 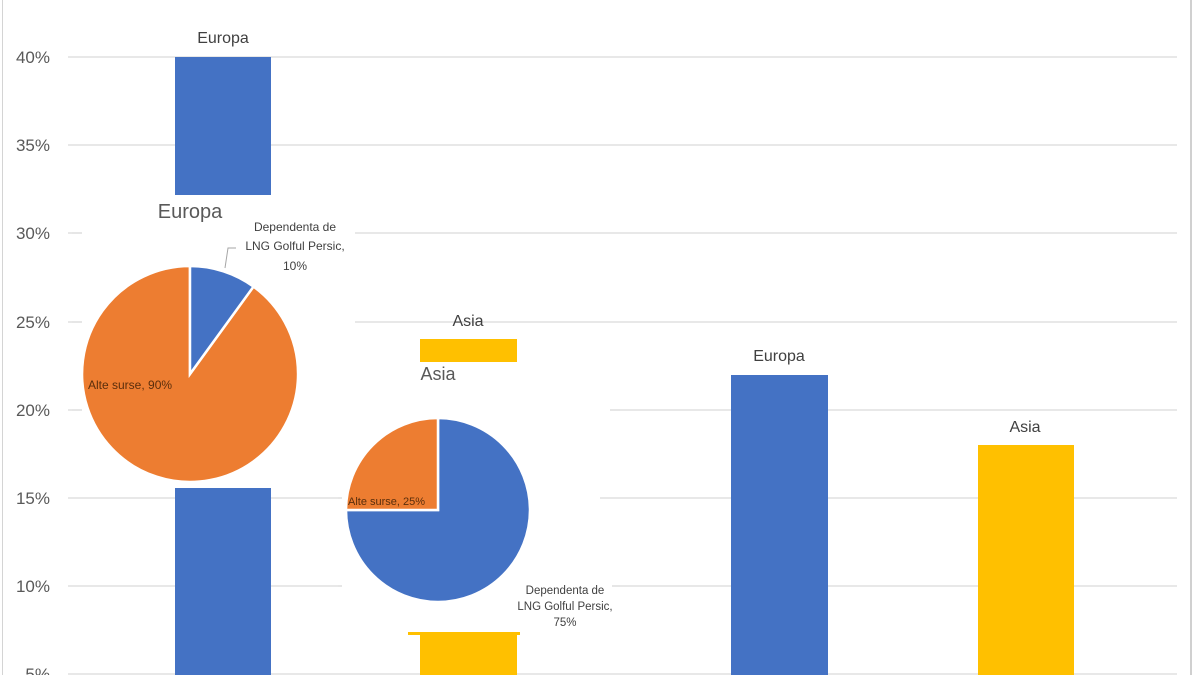 What do you see at coordinates (464, 633) in the screenshot?
I see `bar-asia-1-remnant-edge` at bounding box center [464, 633].